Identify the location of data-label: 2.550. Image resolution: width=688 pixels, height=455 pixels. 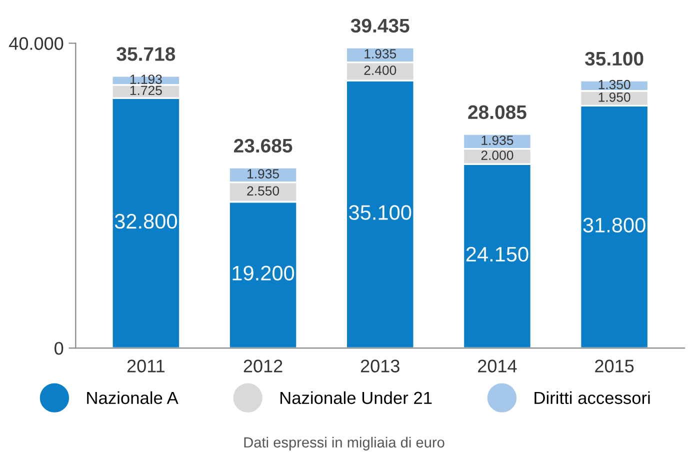
(263, 191).